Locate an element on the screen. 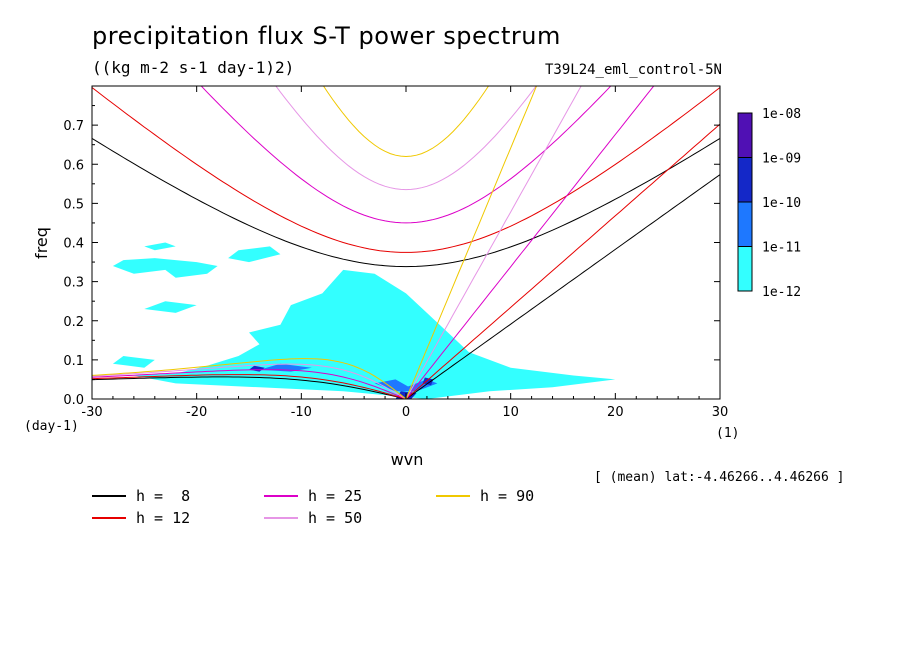 The width and height of the screenshot is (904, 654). colorbar-label: 1e-10 is located at coordinates (781, 203).